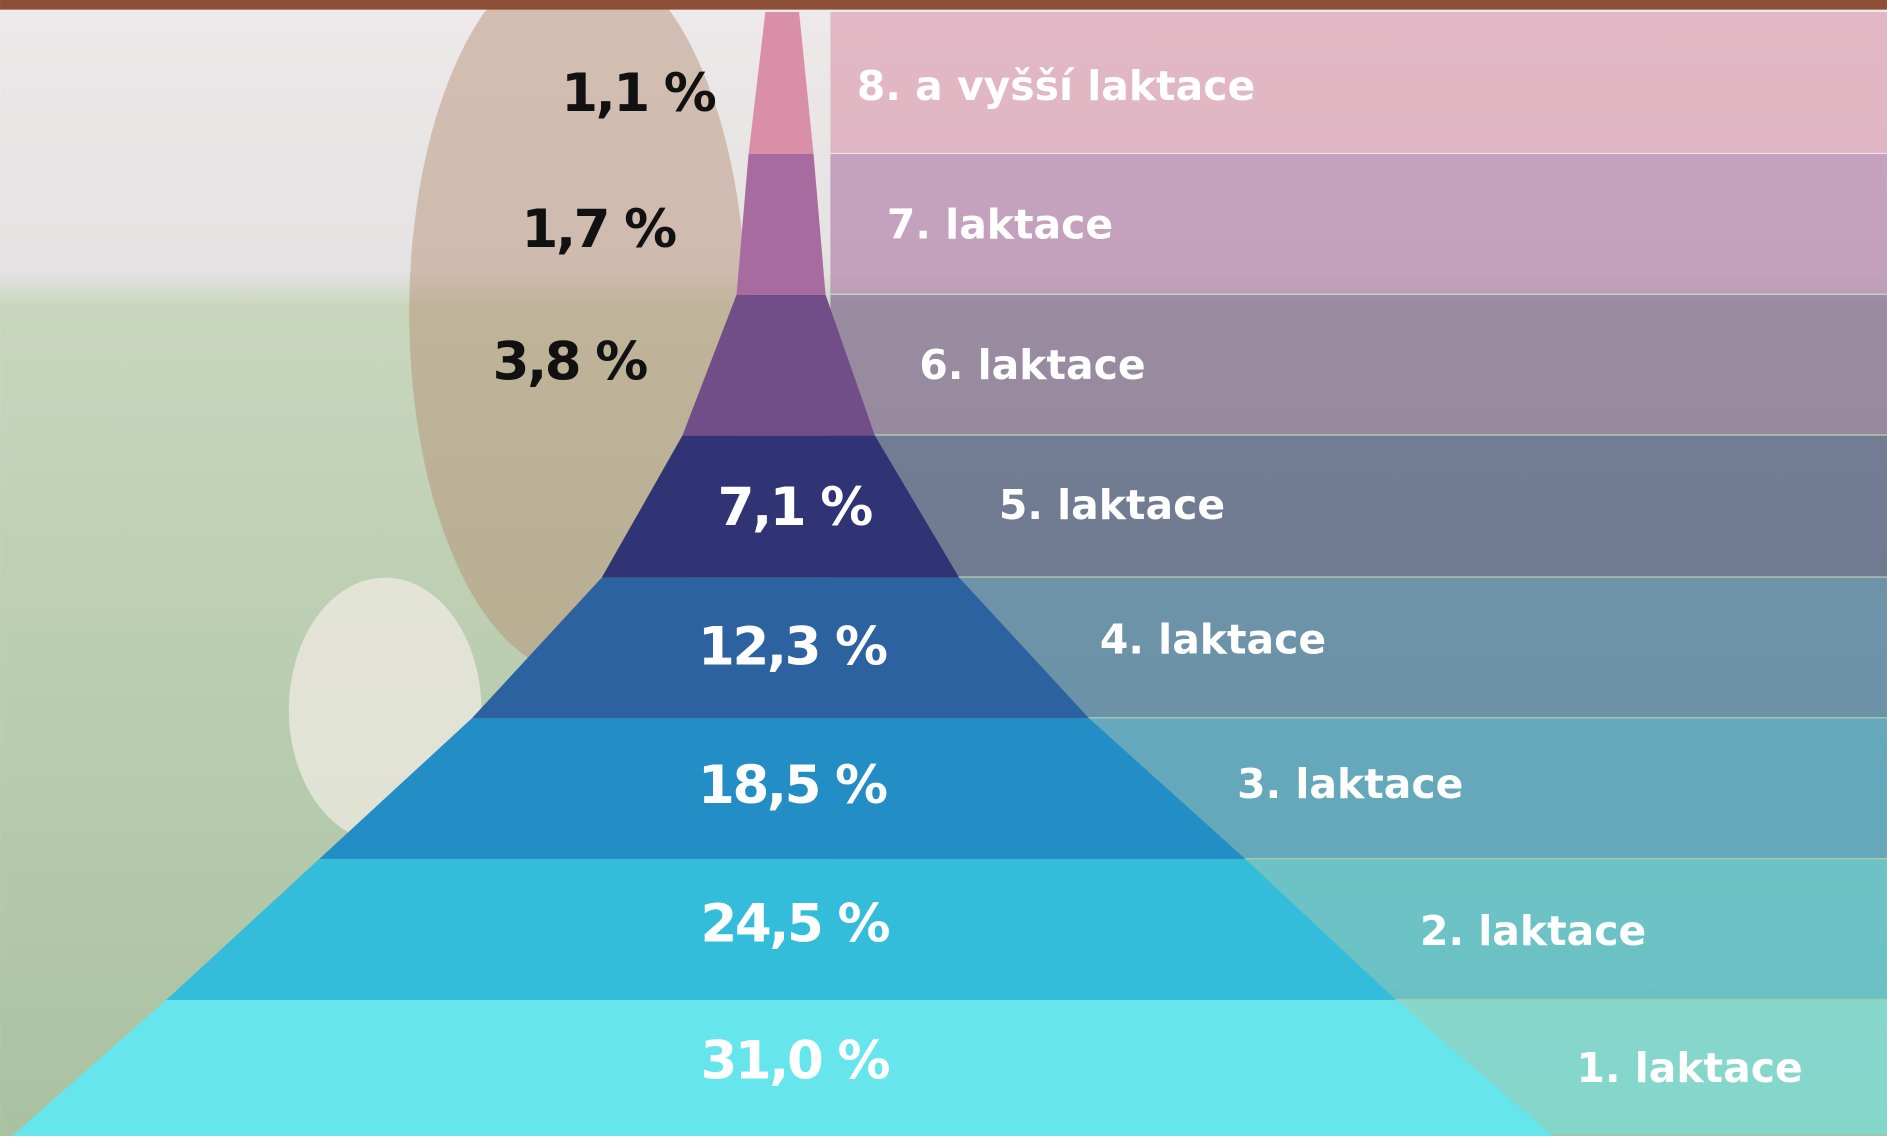 The width and height of the screenshot is (1887, 1140). What do you see at coordinates (638, 93) in the screenshot?
I see `value-label: 1,1 %` at bounding box center [638, 93].